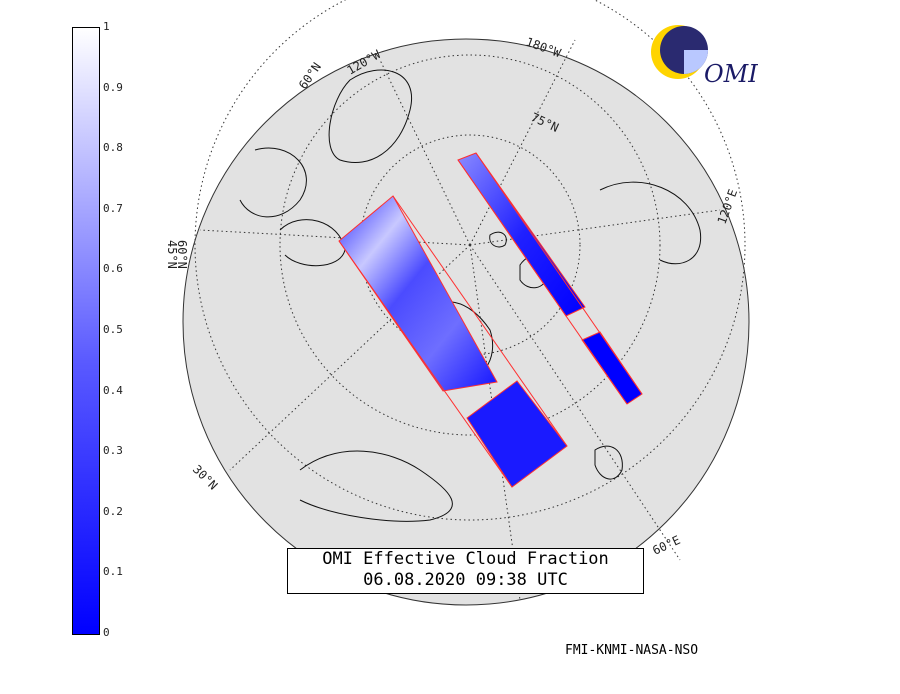  What do you see at coordinates (632, 650) in the screenshot?
I see `credit-text: FMI-KNMI-NASA-NSO` at bounding box center [632, 650].